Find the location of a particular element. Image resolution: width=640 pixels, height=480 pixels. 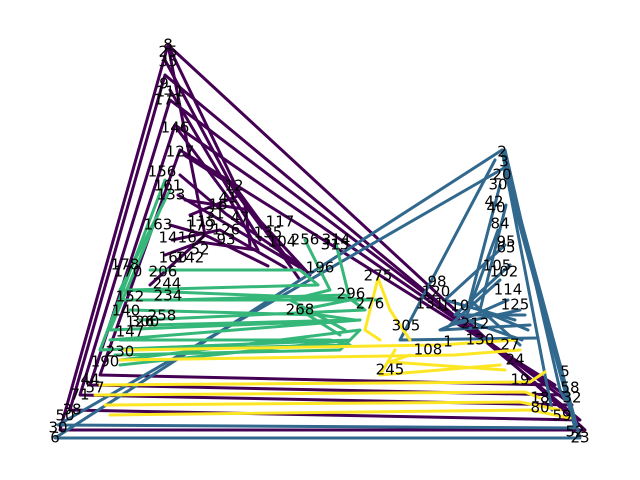

node-label: 30 is located at coordinates (57, 428).